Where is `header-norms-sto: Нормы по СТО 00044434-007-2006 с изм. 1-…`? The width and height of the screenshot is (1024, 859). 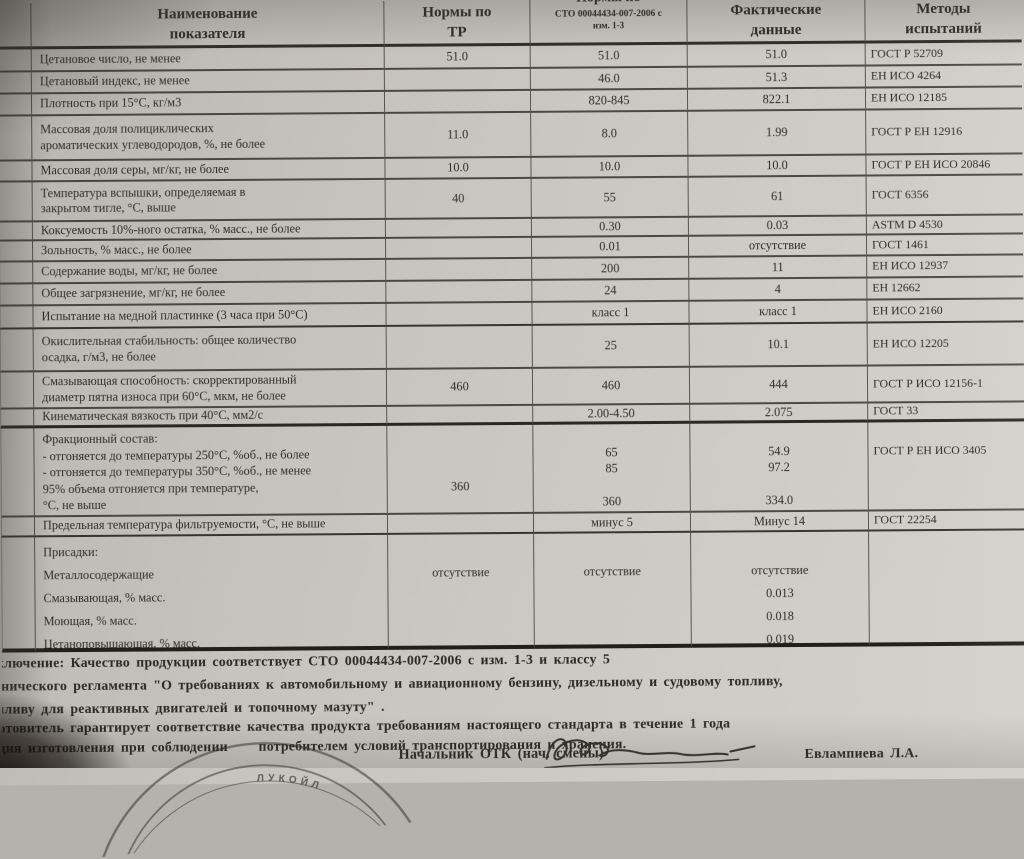 header-norms-sto: Нормы по СТО 00044434-007-2006 с изм. 1-… is located at coordinates (609, 23).